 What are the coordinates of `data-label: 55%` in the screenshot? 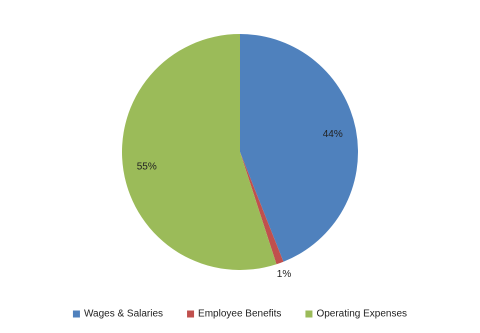 It's located at (147, 166).